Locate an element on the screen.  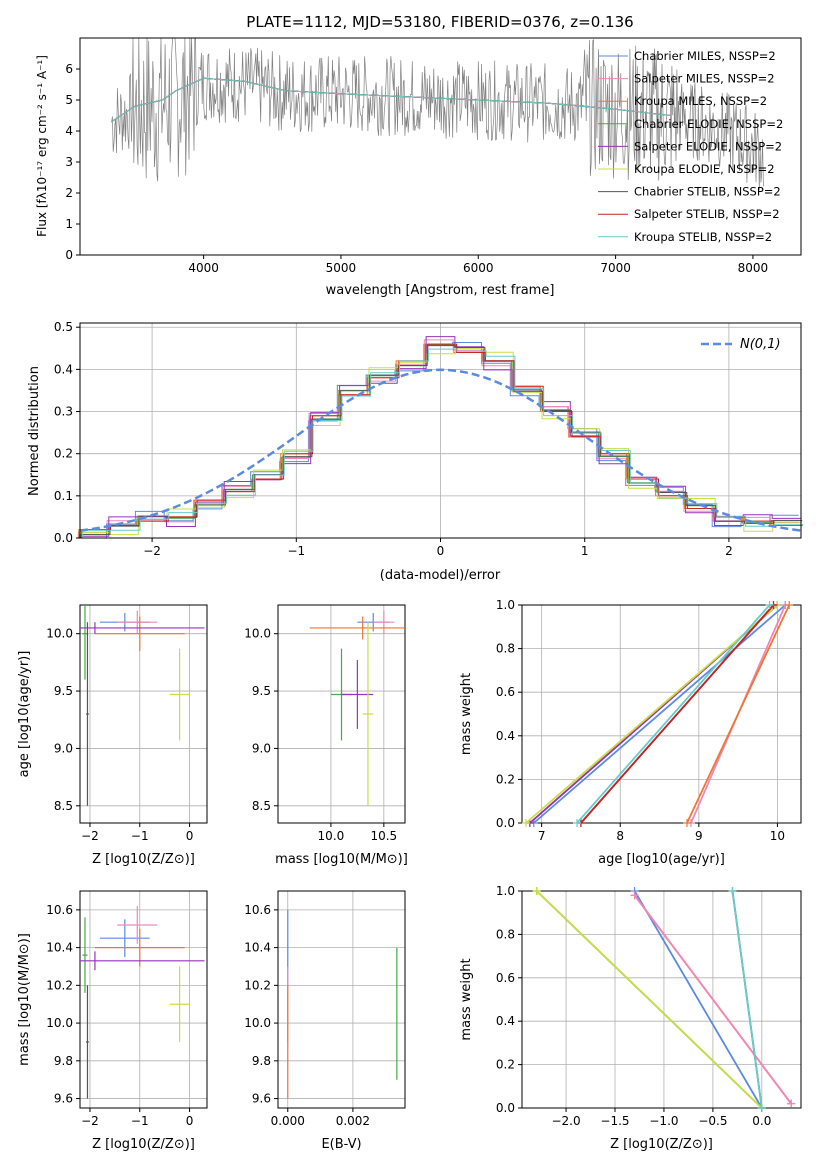
x-tick-label: 7000 is located at coordinates (615, 268).